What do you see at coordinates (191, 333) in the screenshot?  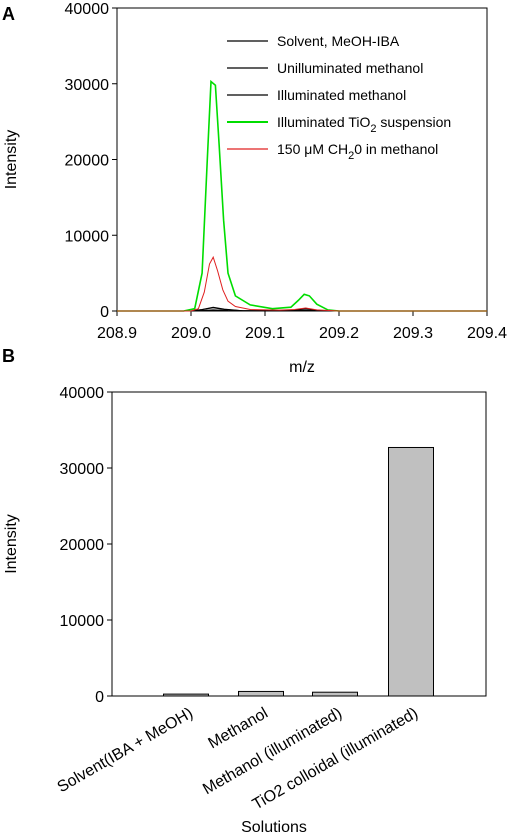 I see `x-tick-label-a: 209.0` at bounding box center [191, 333].